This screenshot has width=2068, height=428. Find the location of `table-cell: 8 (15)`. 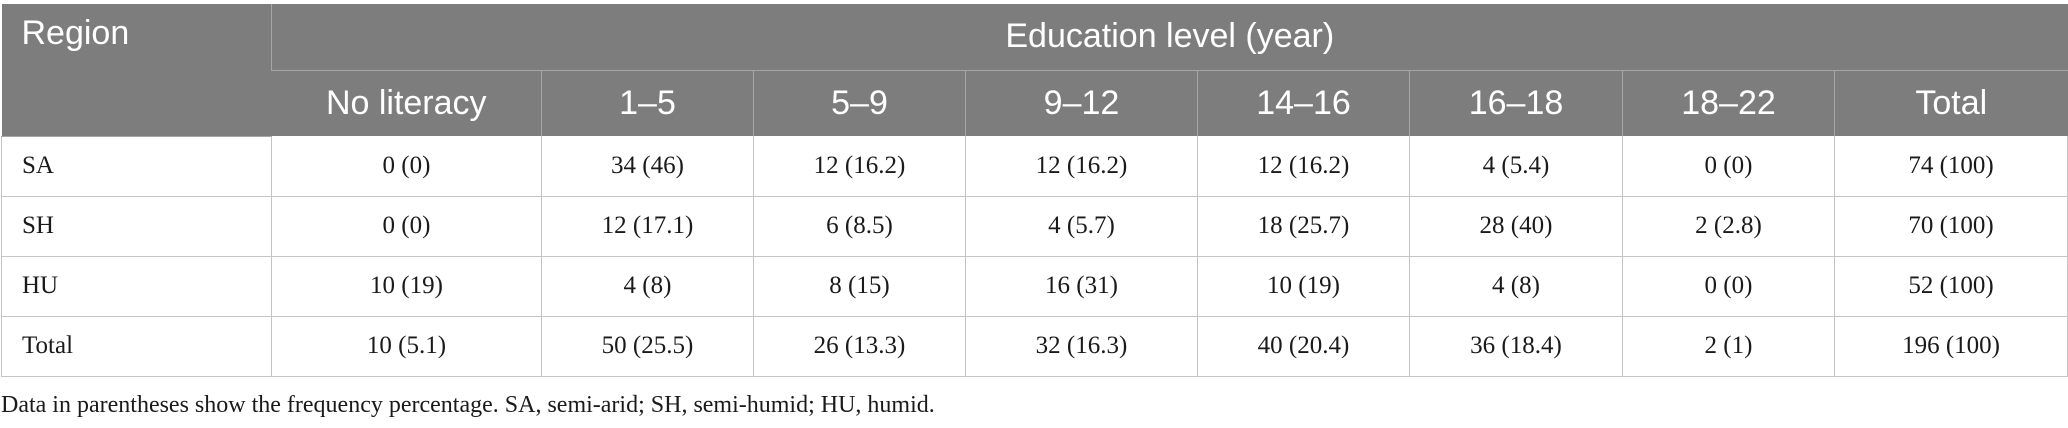

table-cell: 8 (15) is located at coordinates (859, 286).